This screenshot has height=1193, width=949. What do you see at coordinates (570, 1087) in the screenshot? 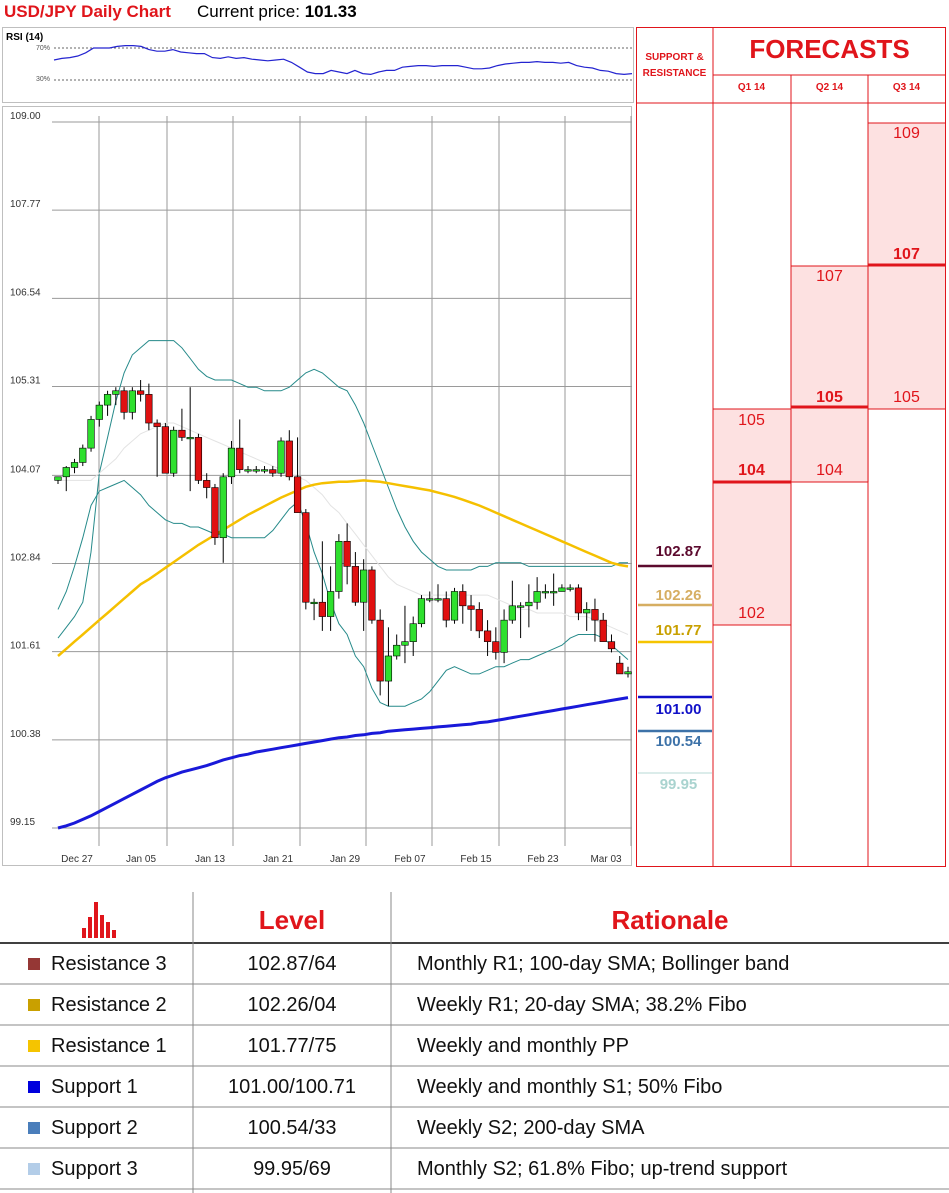
I see `row-rationale: Weekly and monthly S1; 50% Fibo` at bounding box center [570, 1087].